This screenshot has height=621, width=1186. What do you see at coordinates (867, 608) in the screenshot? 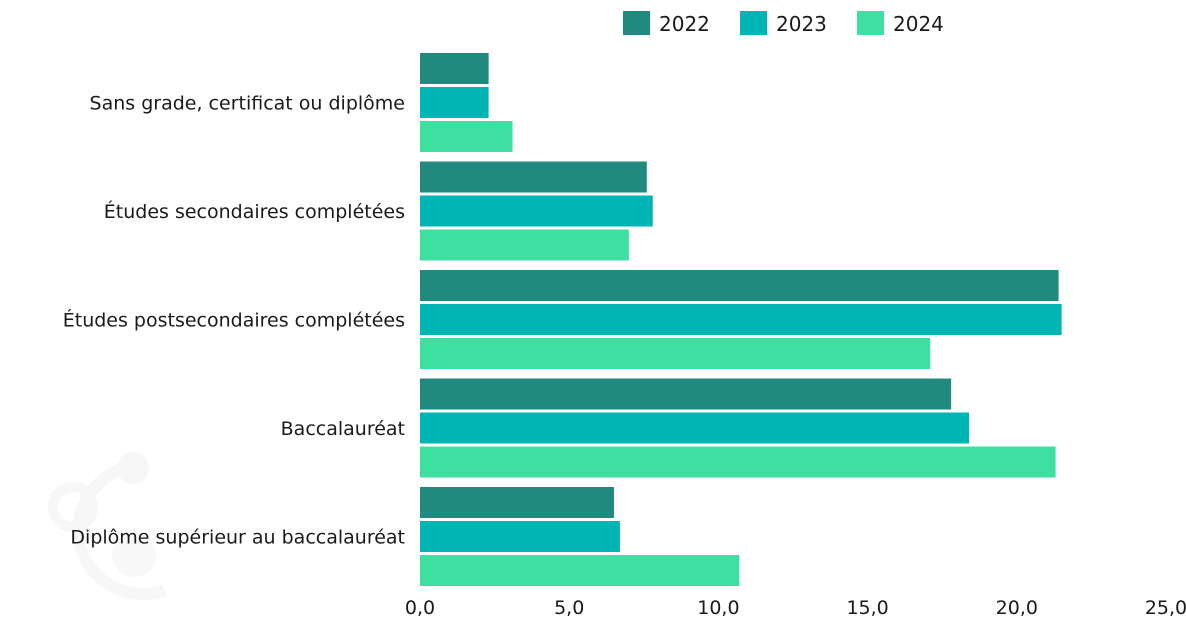
I see `x-tick-label: 15,0` at bounding box center [867, 608].